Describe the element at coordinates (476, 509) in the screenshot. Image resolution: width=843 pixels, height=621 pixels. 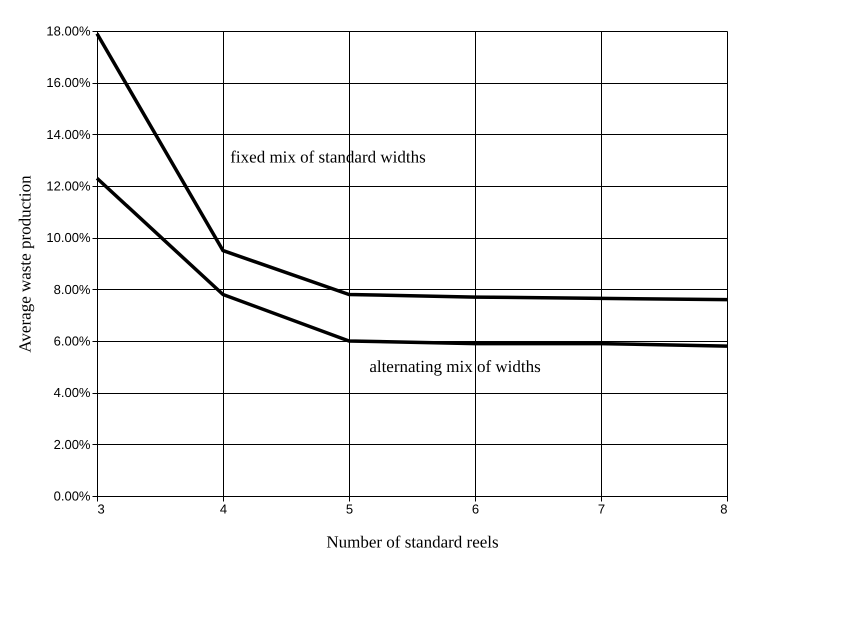
I see `x-tick-label: 6` at that location.